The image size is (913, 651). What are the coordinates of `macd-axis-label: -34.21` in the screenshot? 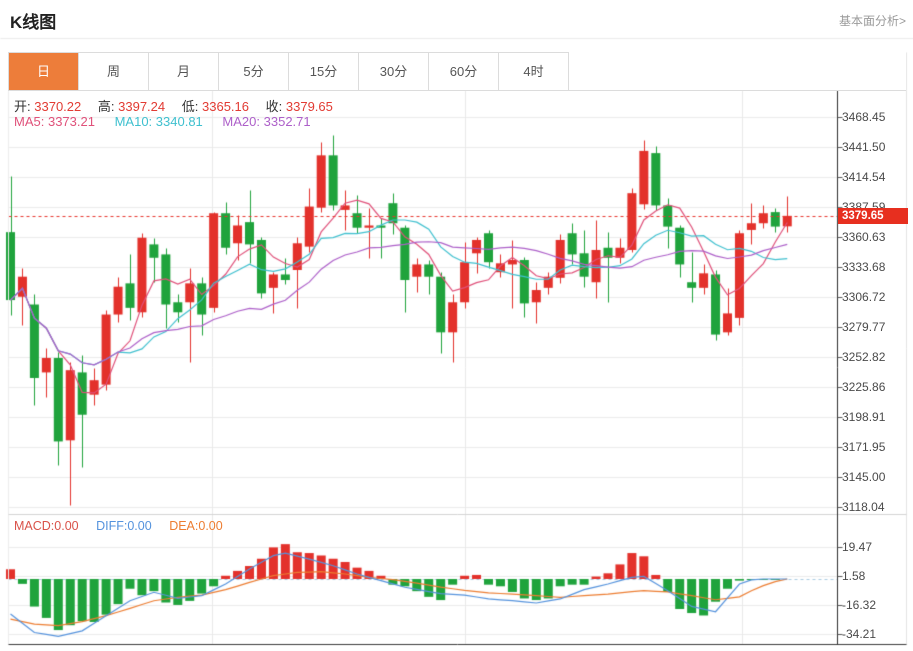 It's located at (859, 634).